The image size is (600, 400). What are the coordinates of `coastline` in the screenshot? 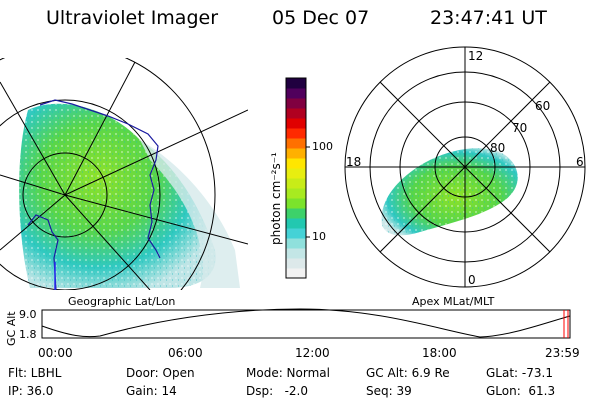 It's located at (94, 194).